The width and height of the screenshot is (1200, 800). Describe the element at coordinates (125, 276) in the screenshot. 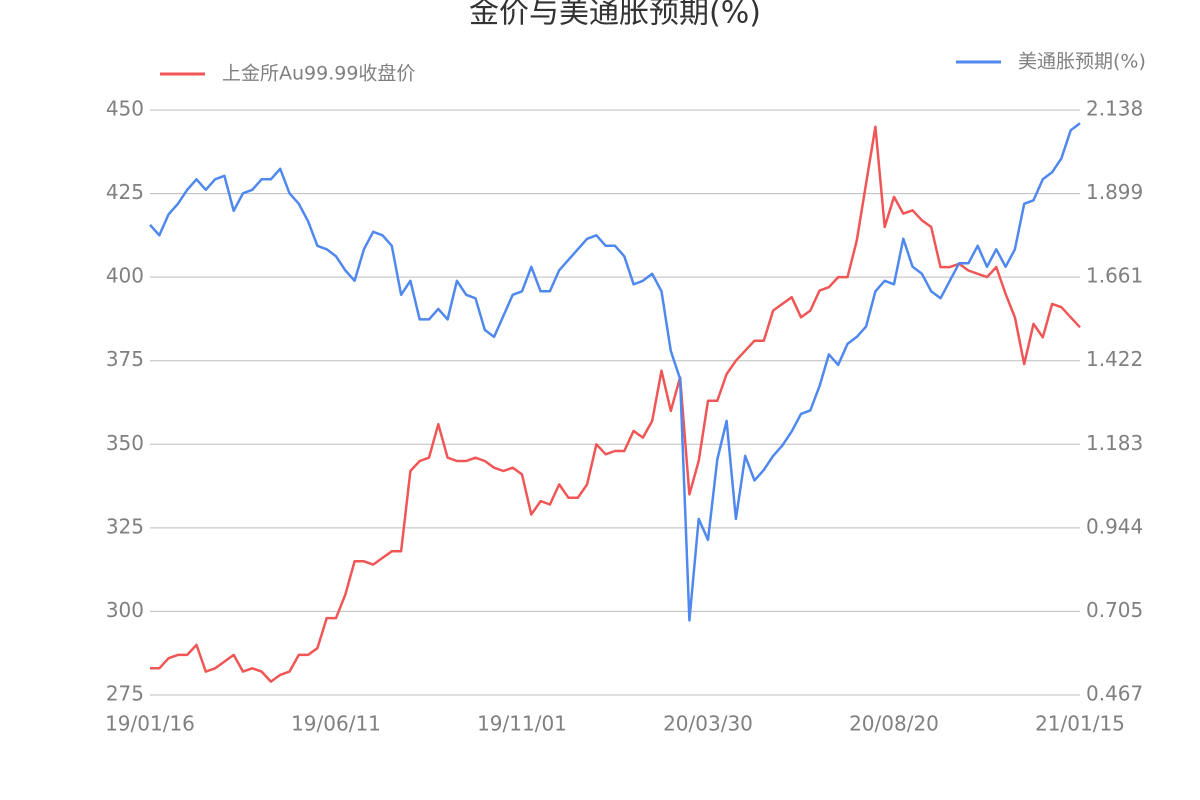

I see `y-tick-label: 400` at that location.